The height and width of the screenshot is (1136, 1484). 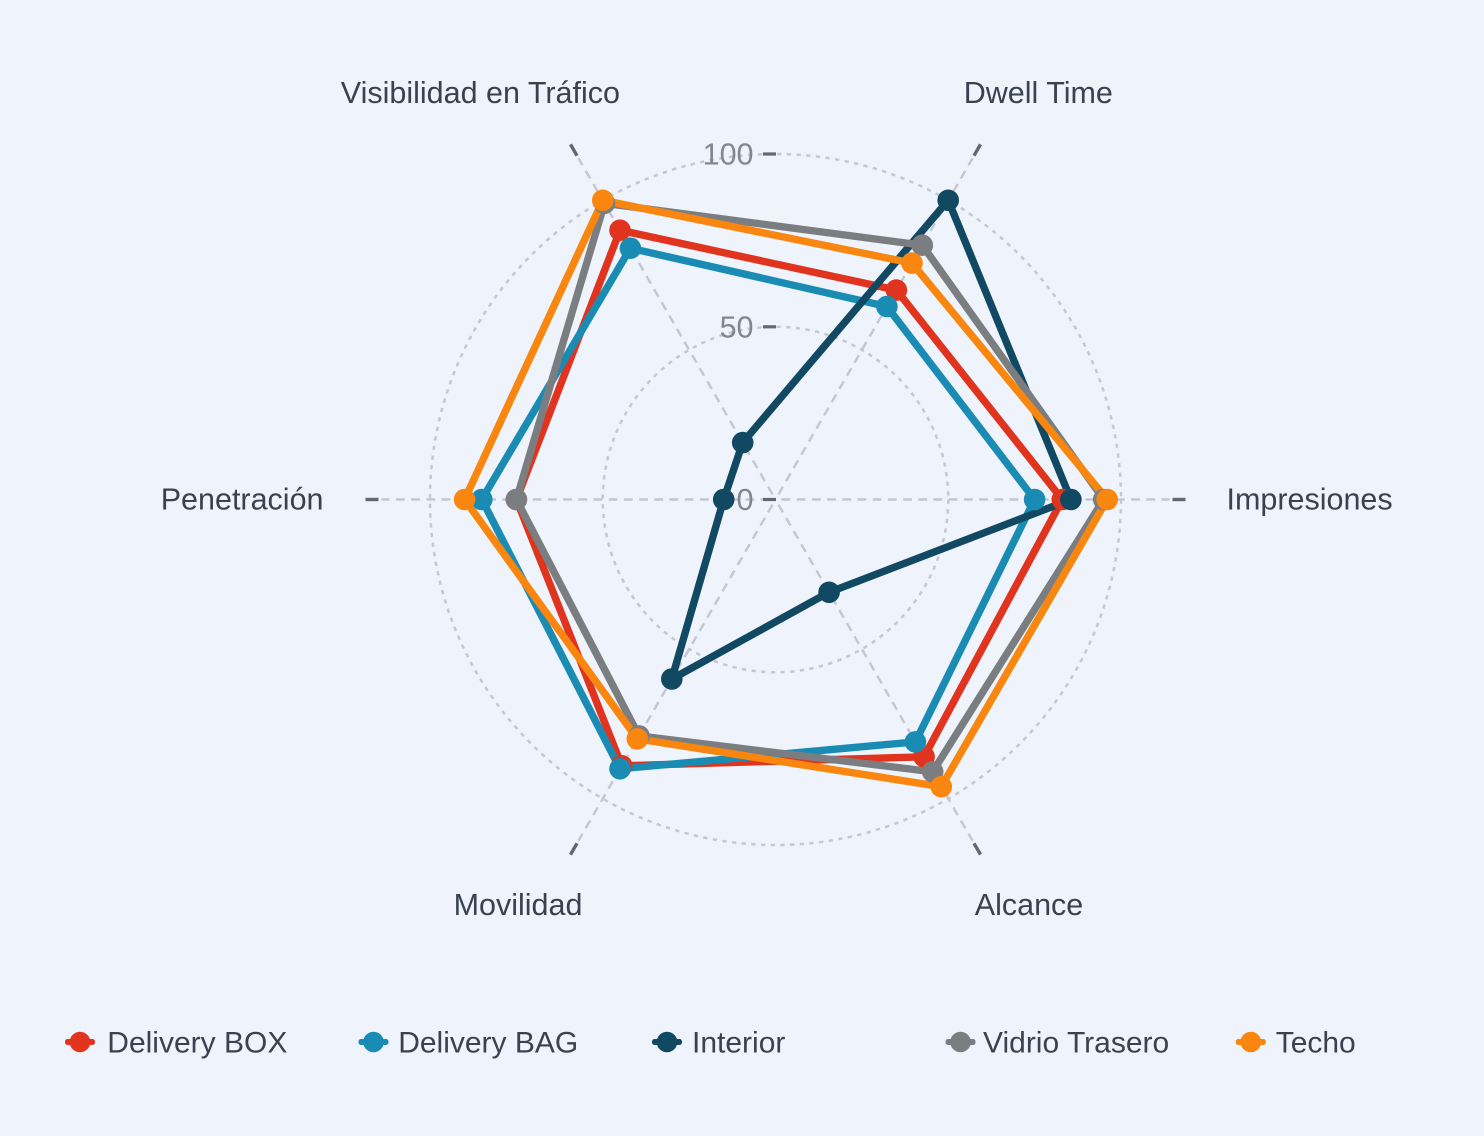 I want to click on svg-text: 50, so click(x=737, y=327).